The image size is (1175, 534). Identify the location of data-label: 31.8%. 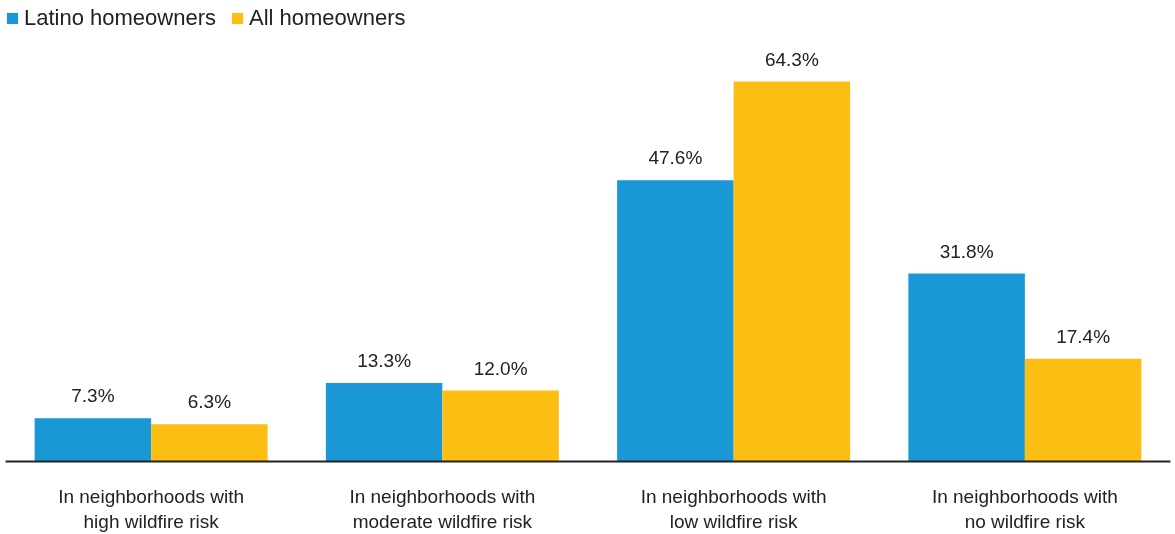
(966, 251).